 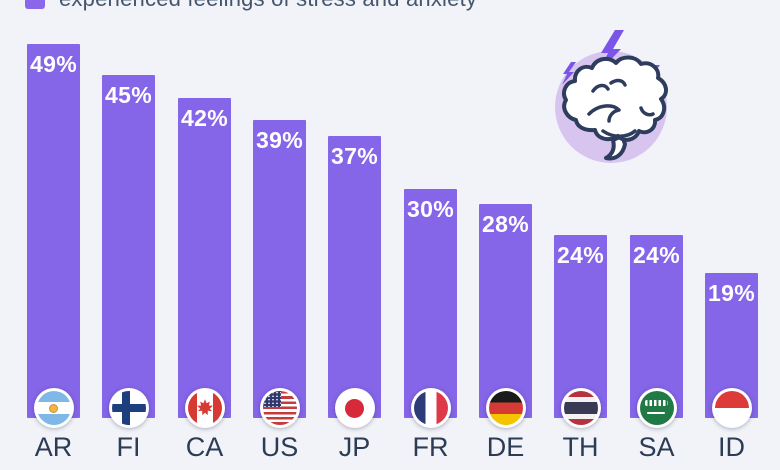 What do you see at coordinates (505, 447) in the screenshot?
I see `country-code-label: DE` at bounding box center [505, 447].